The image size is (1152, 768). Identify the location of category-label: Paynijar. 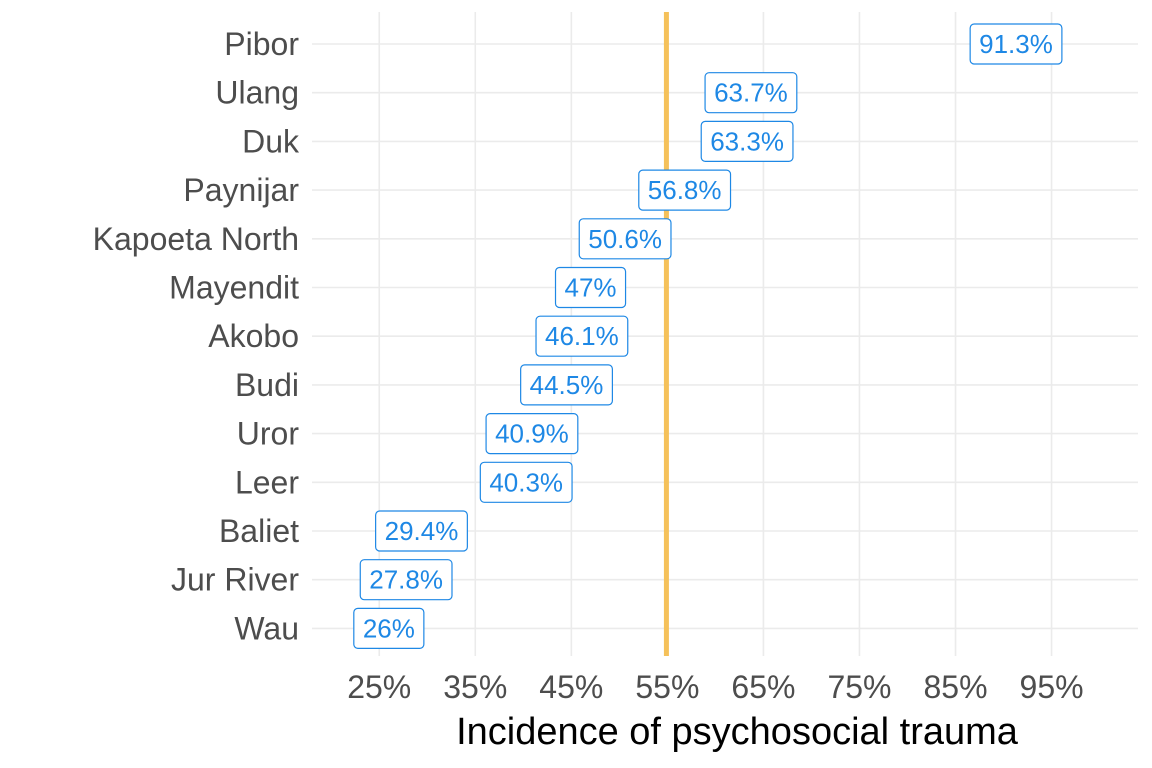
(241, 190).